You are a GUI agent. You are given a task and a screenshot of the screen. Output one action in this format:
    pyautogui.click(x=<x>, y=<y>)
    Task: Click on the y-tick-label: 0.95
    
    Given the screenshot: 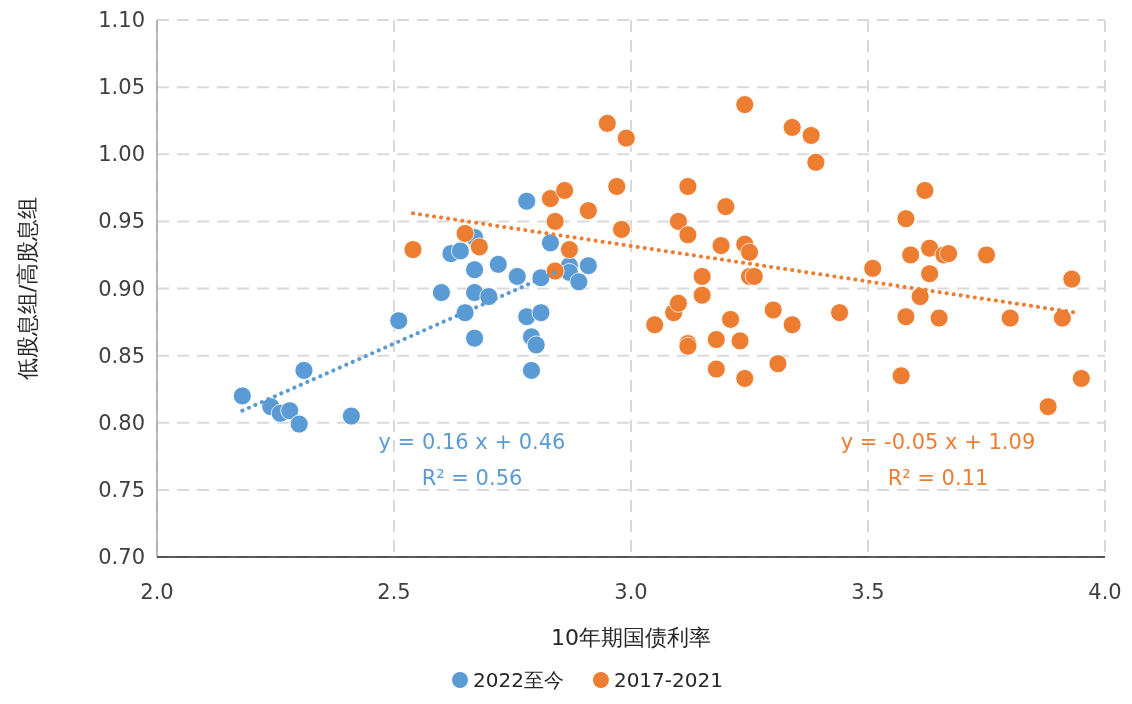 What is the action you would take?
    pyautogui.click(x=121, y=221)
    